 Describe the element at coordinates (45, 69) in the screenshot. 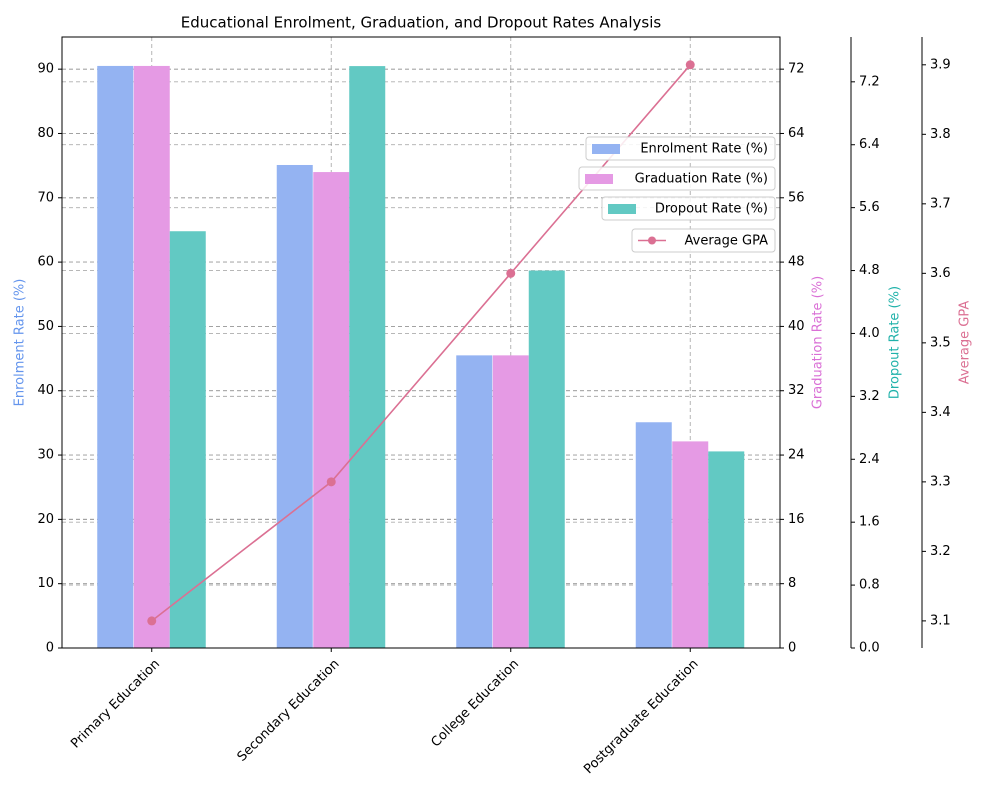

I see `tick-label: 90` at that location.